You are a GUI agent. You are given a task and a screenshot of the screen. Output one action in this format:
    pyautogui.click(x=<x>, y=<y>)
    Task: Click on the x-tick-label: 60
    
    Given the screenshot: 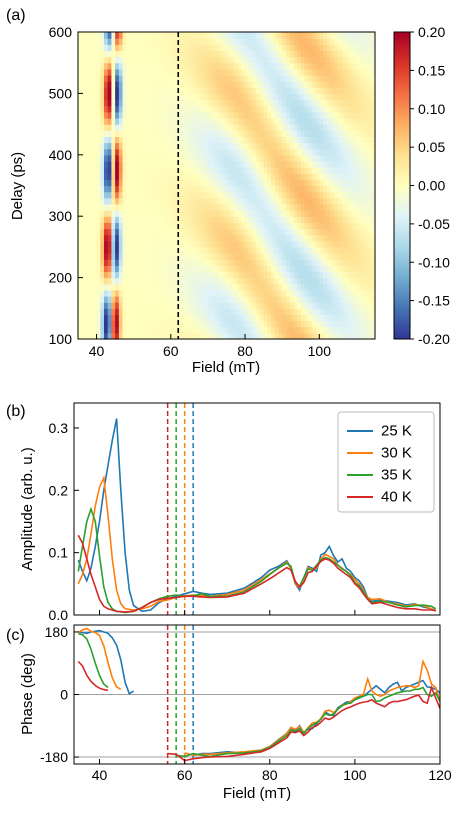 What is the action you would take?
    pyautogui.click(x=185, y=775)
    